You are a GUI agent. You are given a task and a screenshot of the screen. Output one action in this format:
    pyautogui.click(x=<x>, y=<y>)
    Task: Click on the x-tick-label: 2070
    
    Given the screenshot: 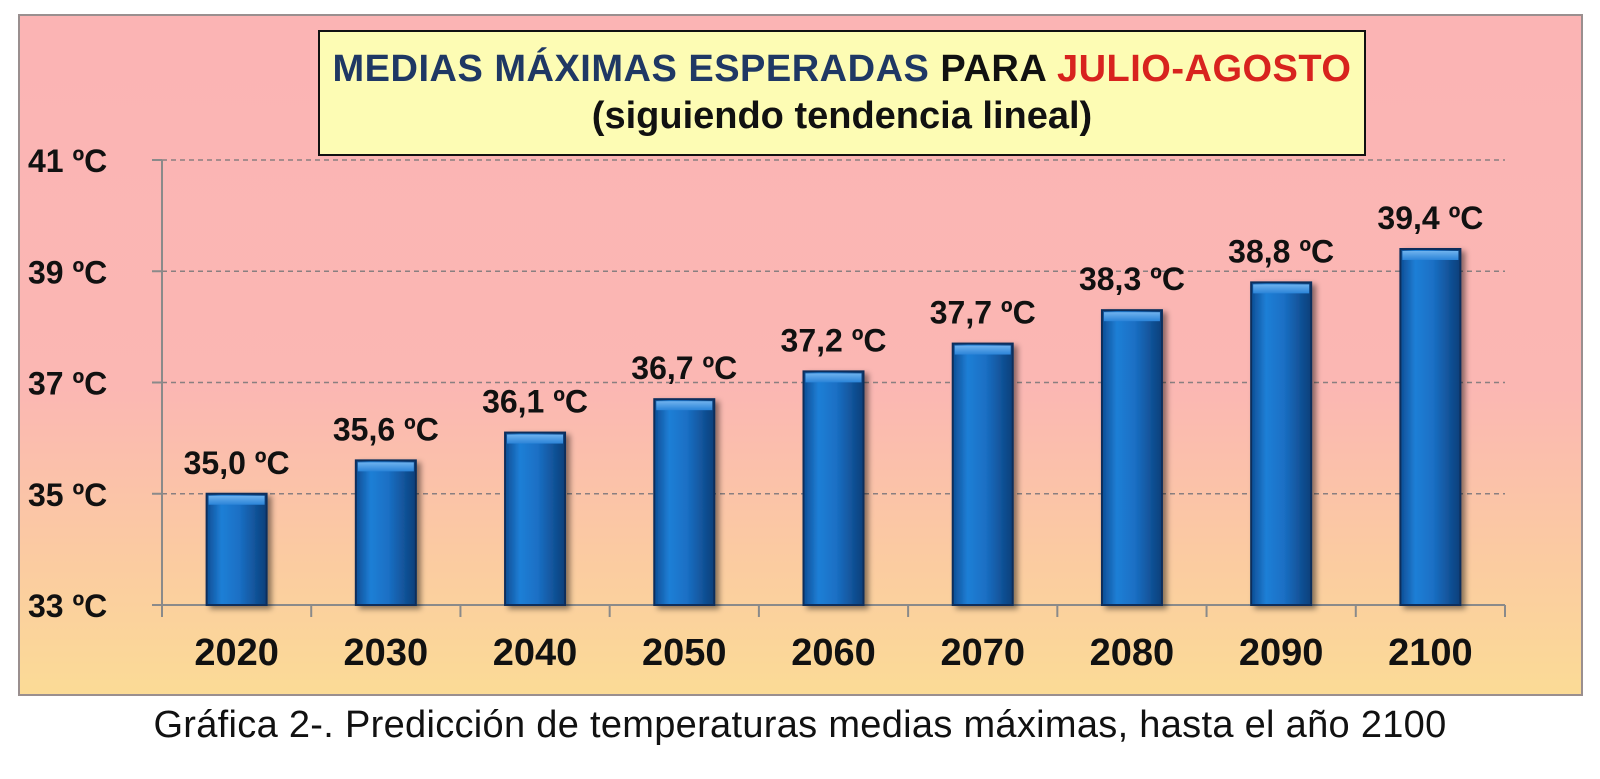 What is the action you would take?
    pyautogui.click(x=982, y=653)
    